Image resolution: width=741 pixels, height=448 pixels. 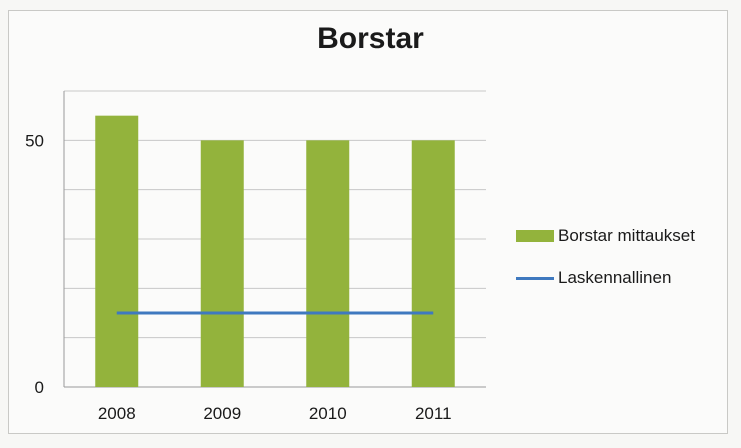 I want to click on x-tick-label: 2011, so click(x=433, y=413).